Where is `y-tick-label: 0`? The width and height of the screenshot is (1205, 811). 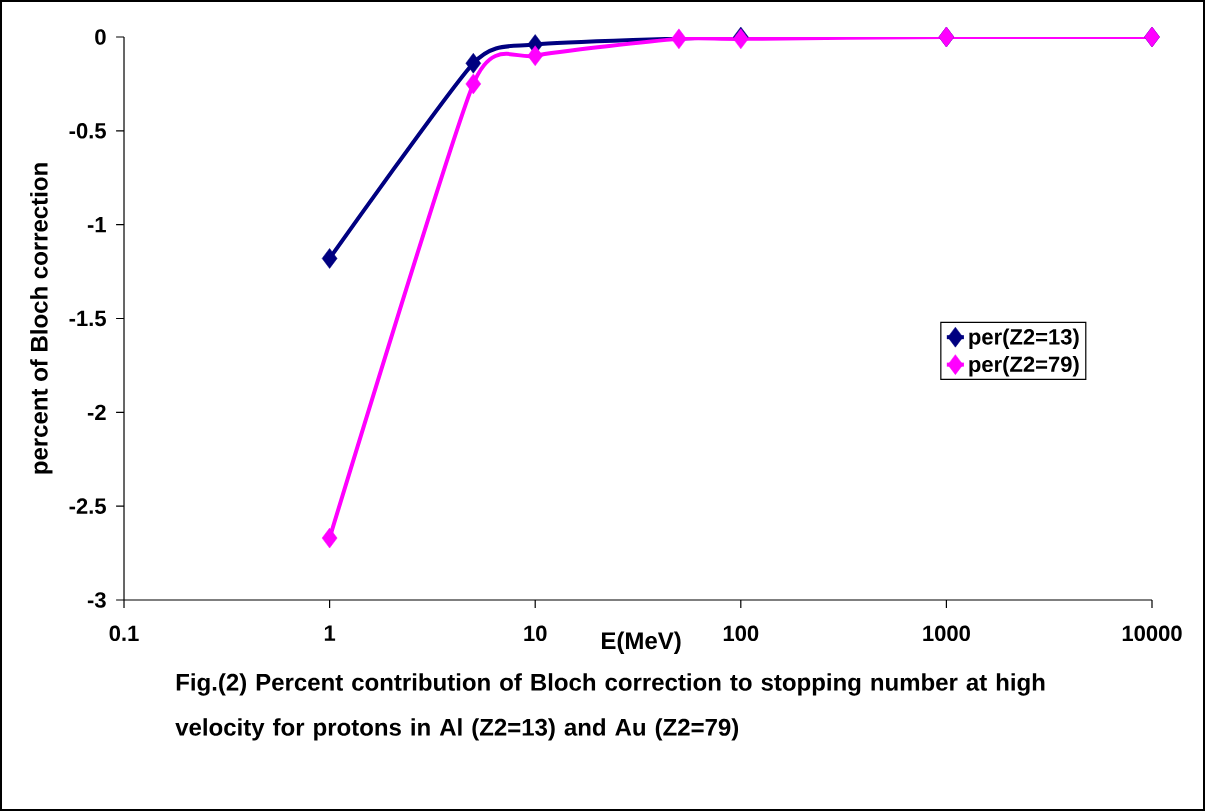 y-tick-label: 0 is located at coordinates (100, 37).